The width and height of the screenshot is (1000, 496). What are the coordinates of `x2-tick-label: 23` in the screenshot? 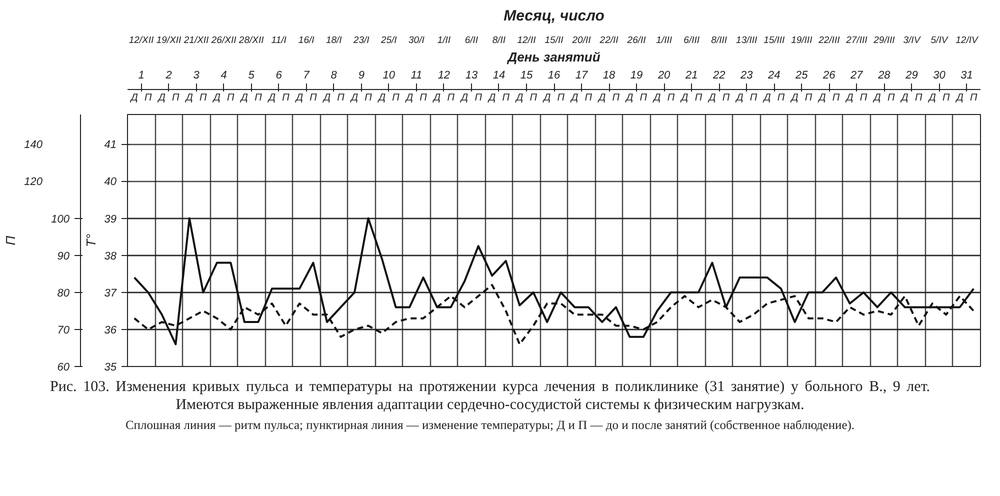 It's located at (746, 76).